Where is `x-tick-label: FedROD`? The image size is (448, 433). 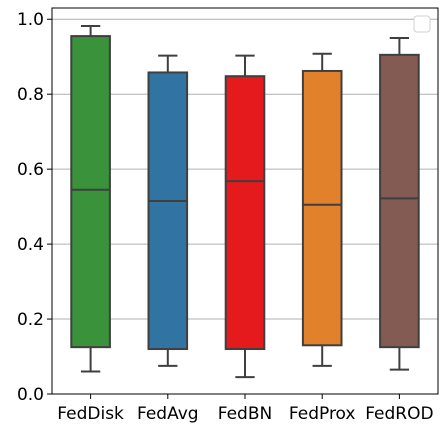
x-tick-label: FedROD is located at coordinates (399, 414).